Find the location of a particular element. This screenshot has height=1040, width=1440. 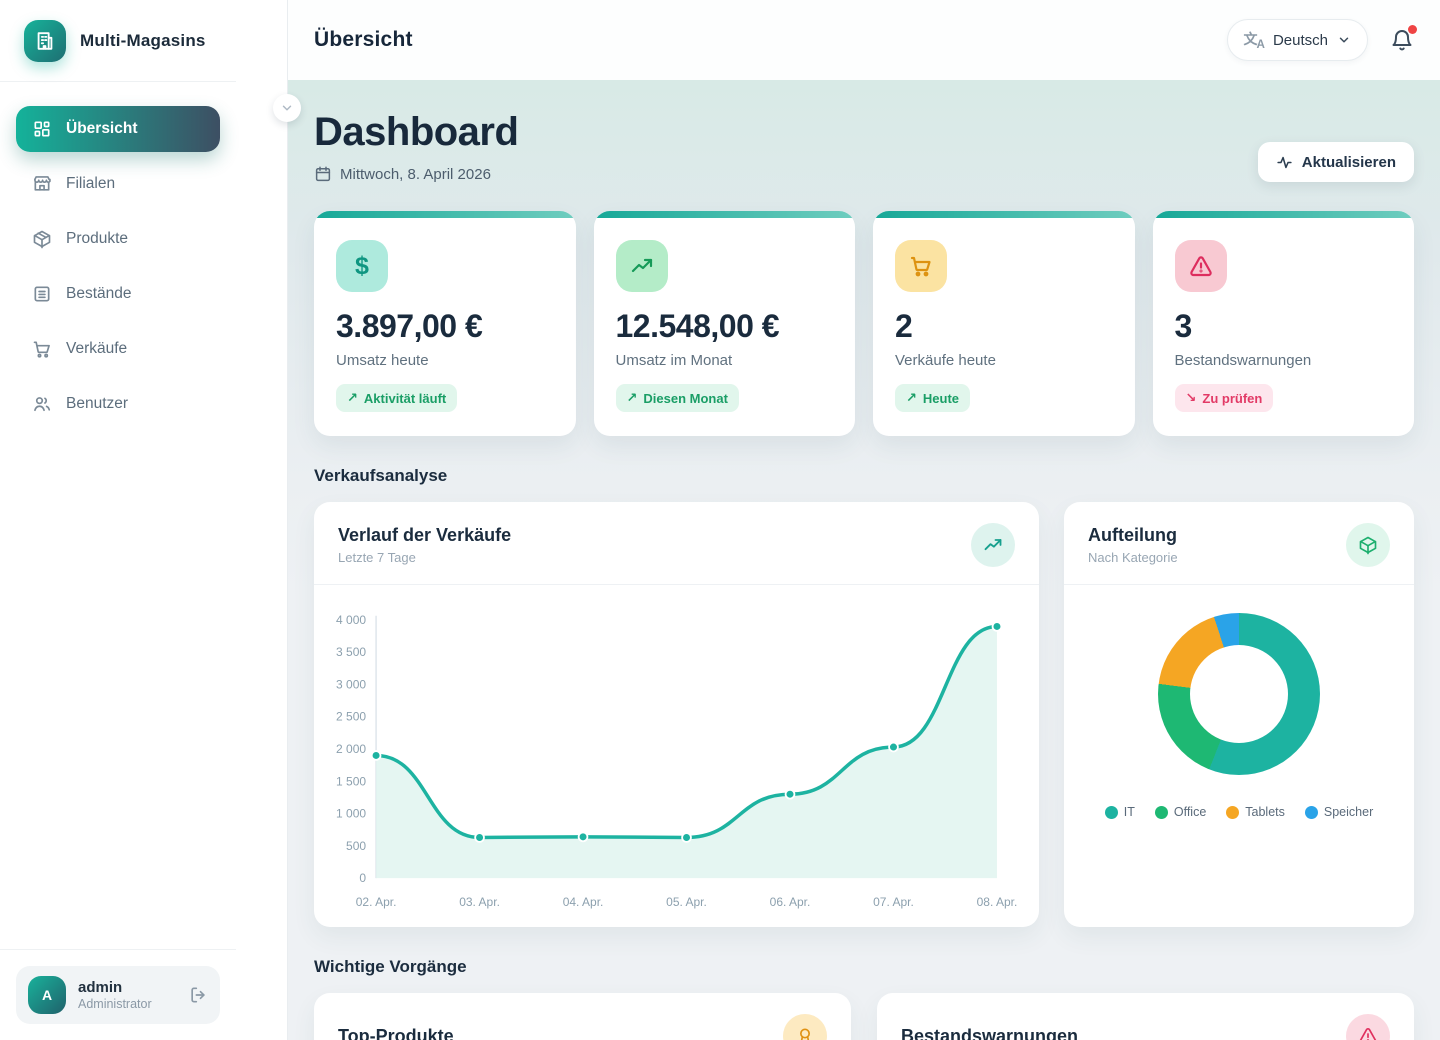

avatar: A is located at coordinates (47, 995).